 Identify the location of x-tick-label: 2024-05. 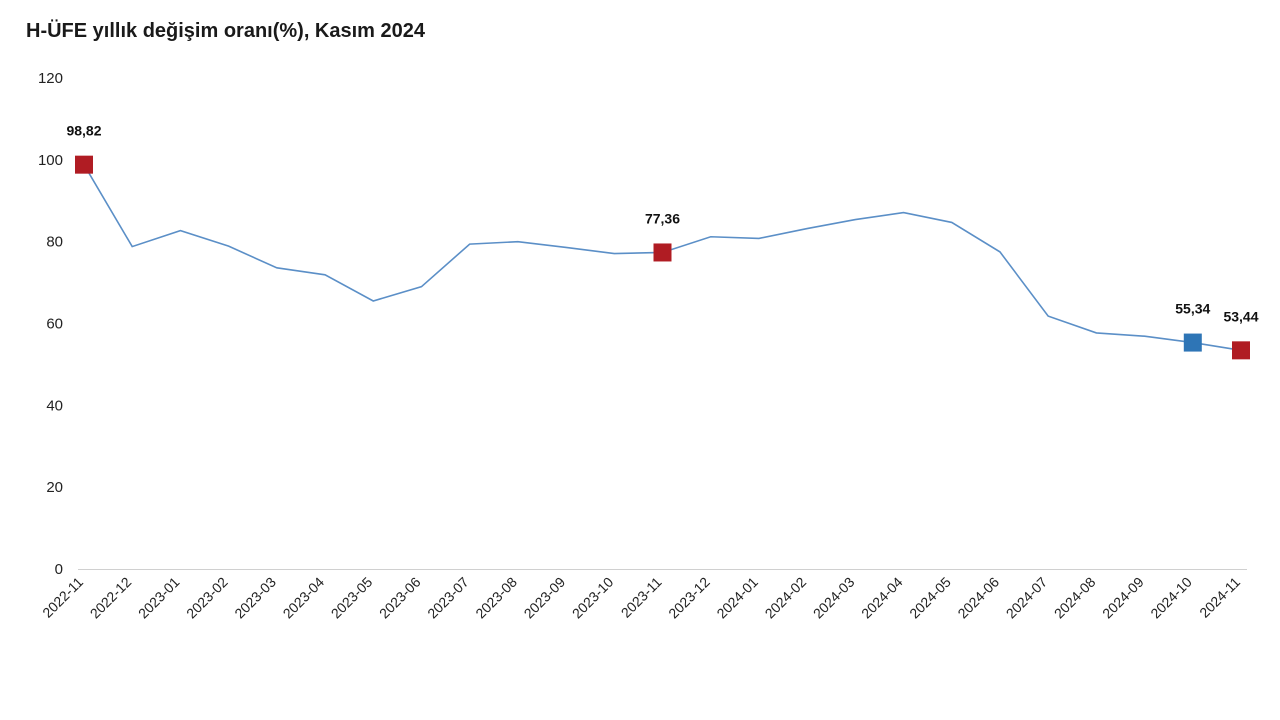
(930, 598).